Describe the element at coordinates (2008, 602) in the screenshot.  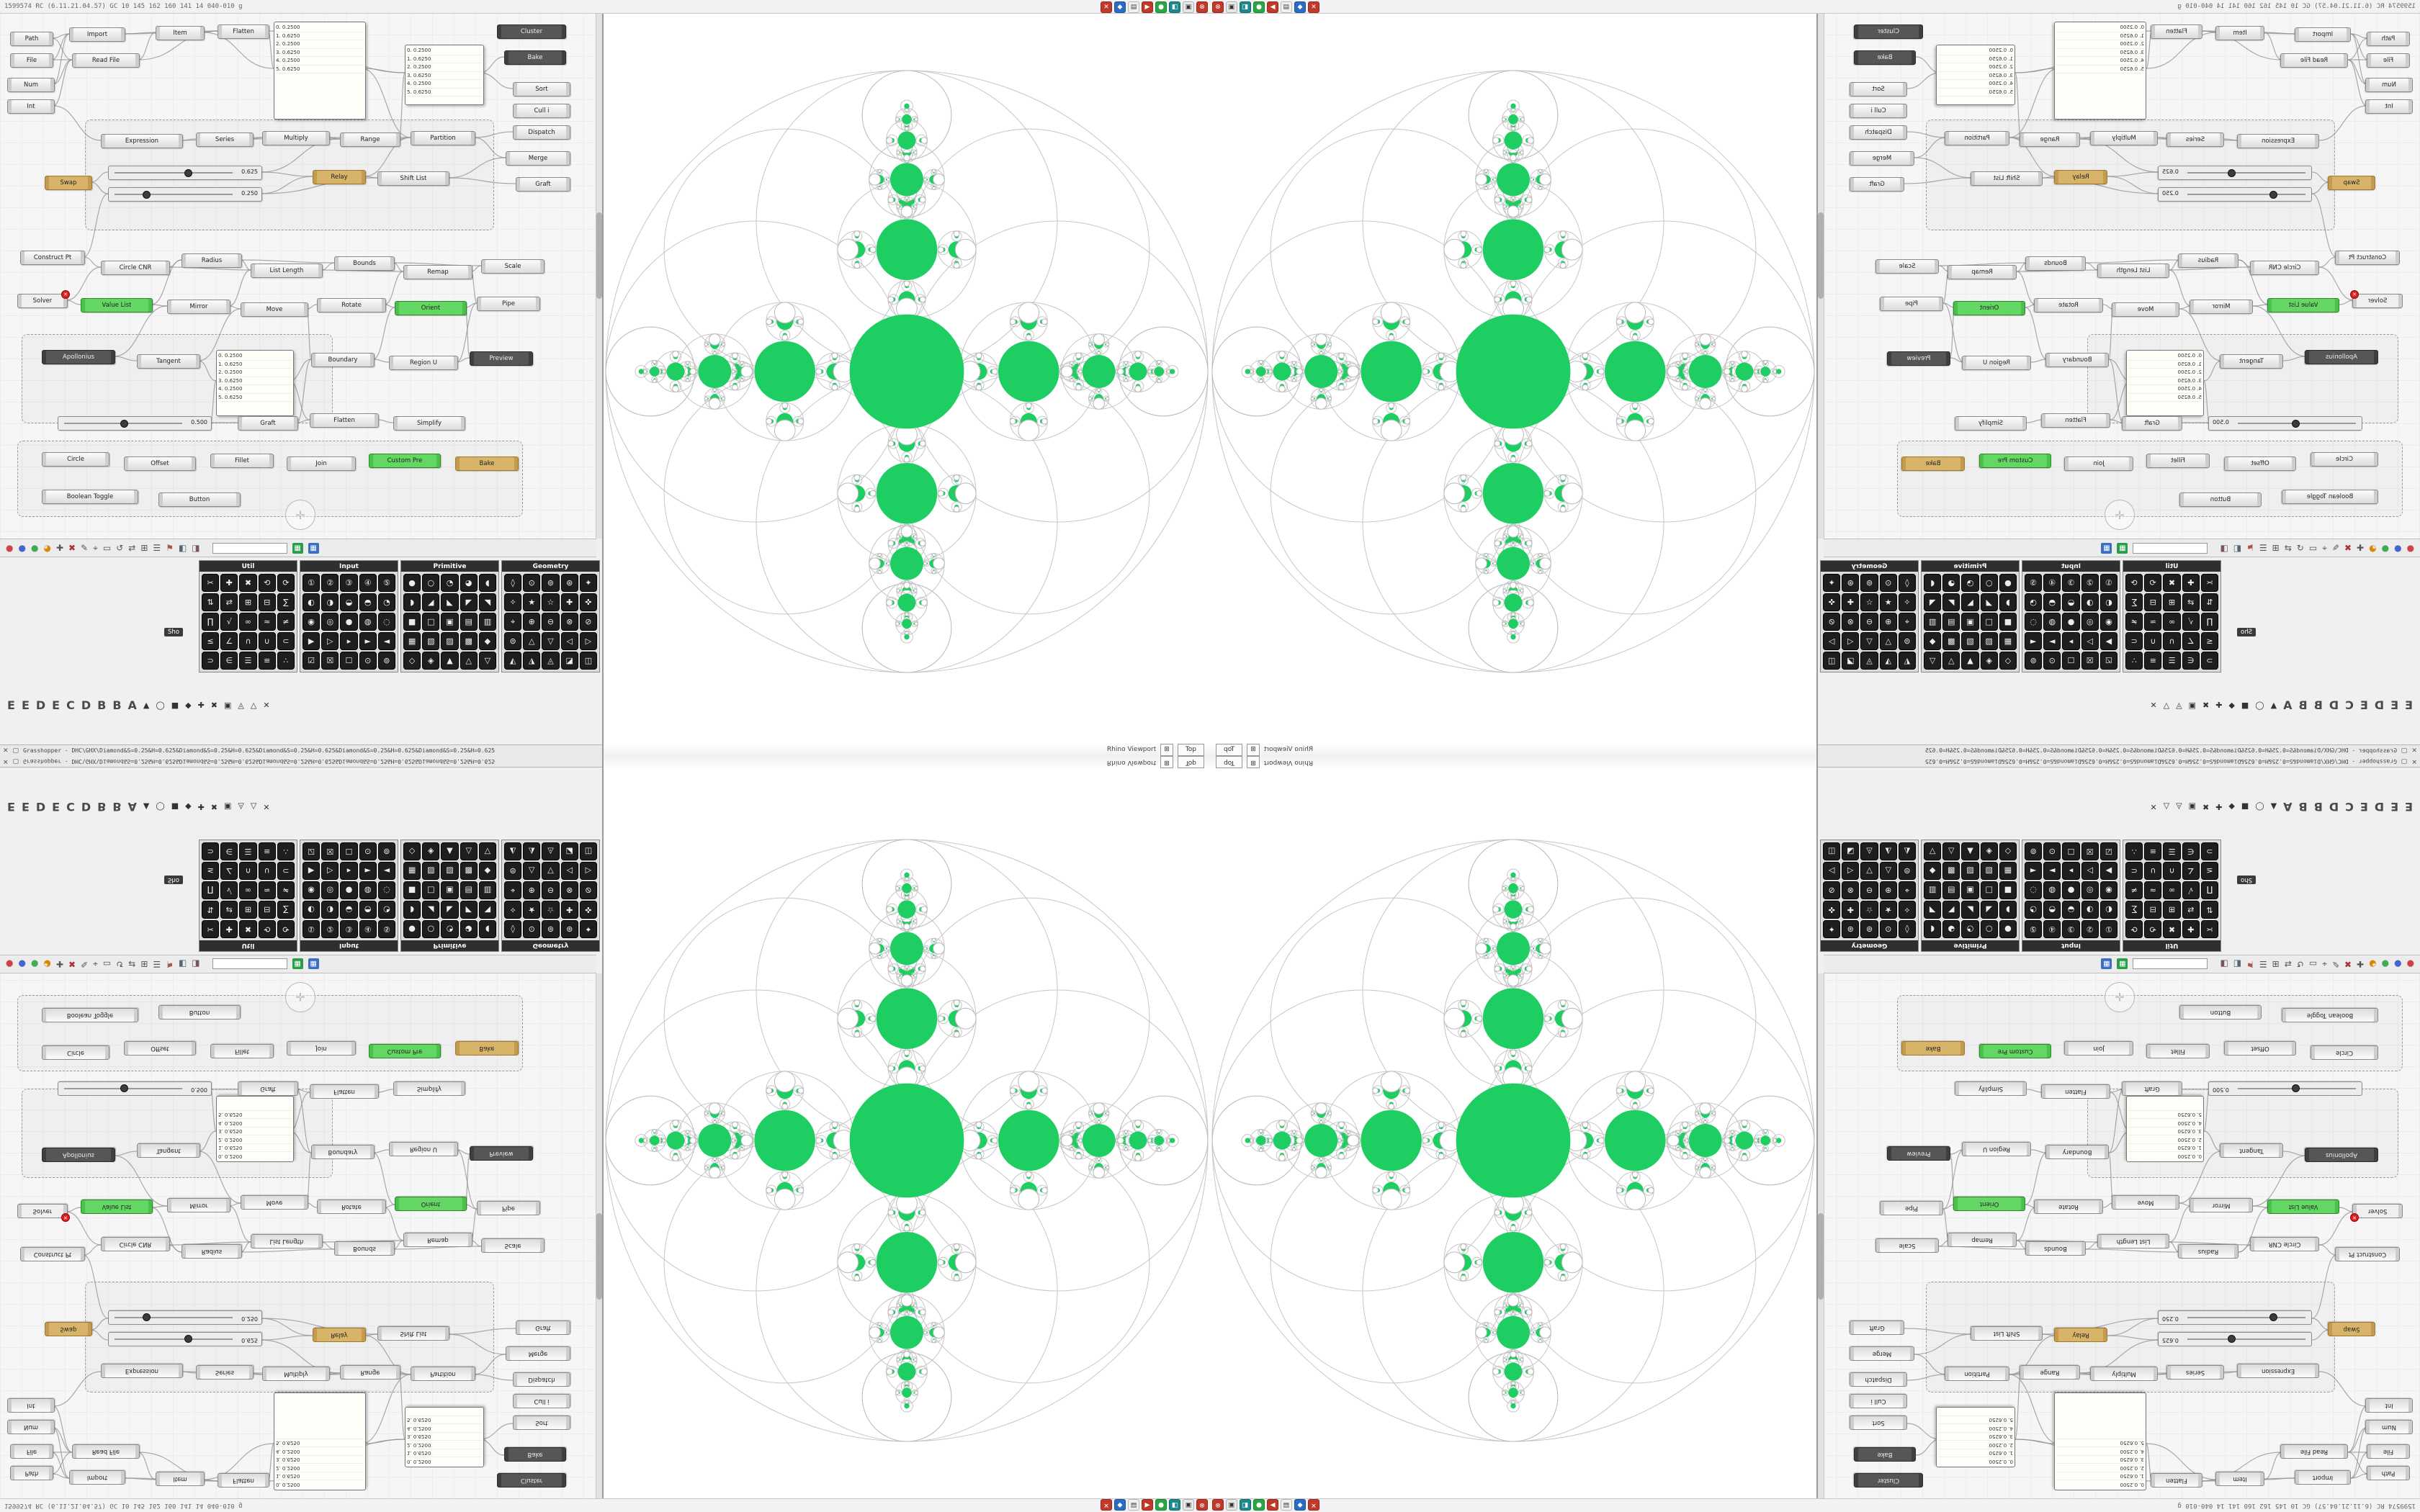
I see `palette-tool-icon: ◗` at that location.